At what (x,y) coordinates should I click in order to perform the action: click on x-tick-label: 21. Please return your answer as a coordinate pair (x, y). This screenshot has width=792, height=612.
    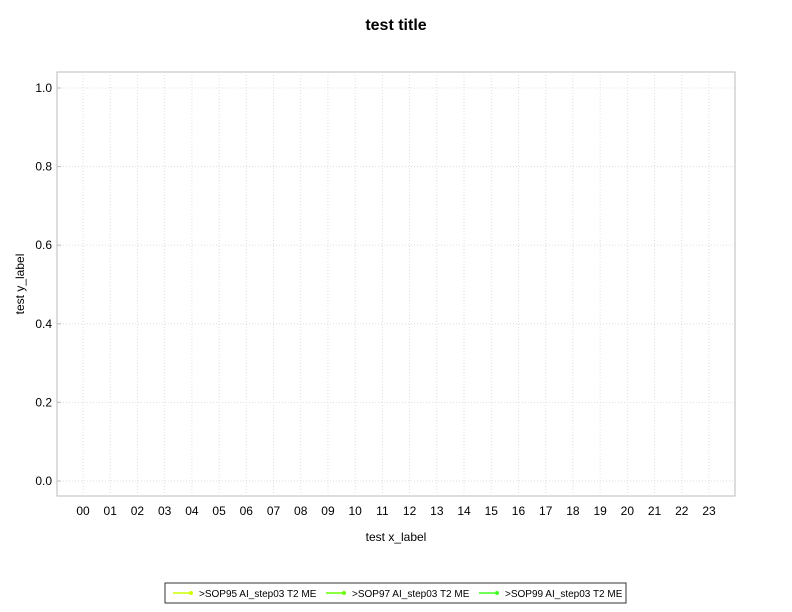
    Looking at the image, I should click on (655, 511).